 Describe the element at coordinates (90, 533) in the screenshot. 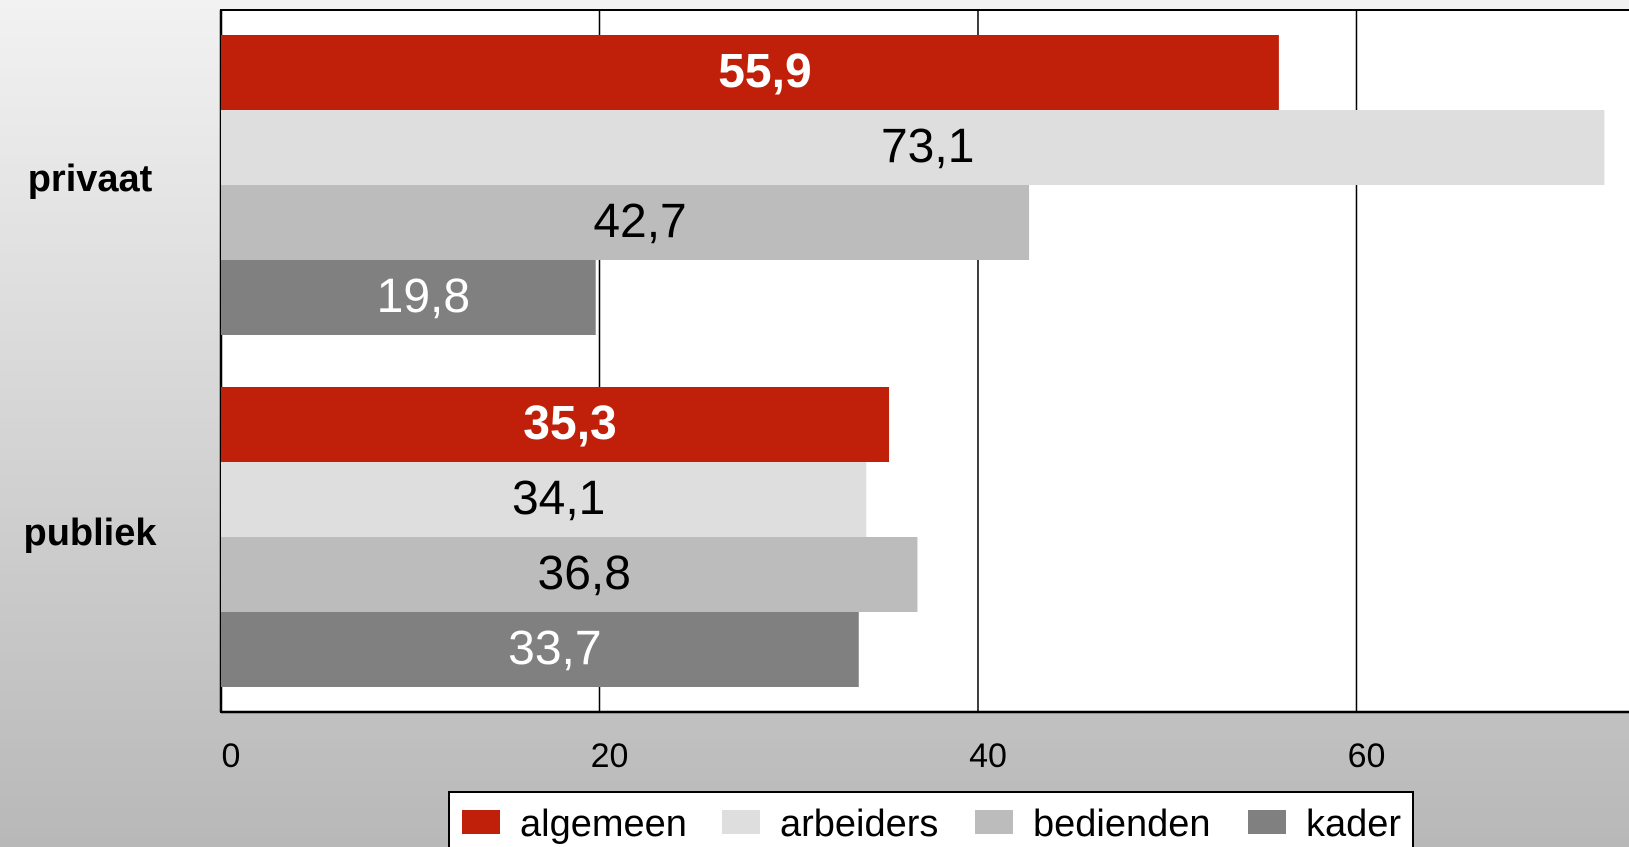

I see `category-label: publiek` at that location.